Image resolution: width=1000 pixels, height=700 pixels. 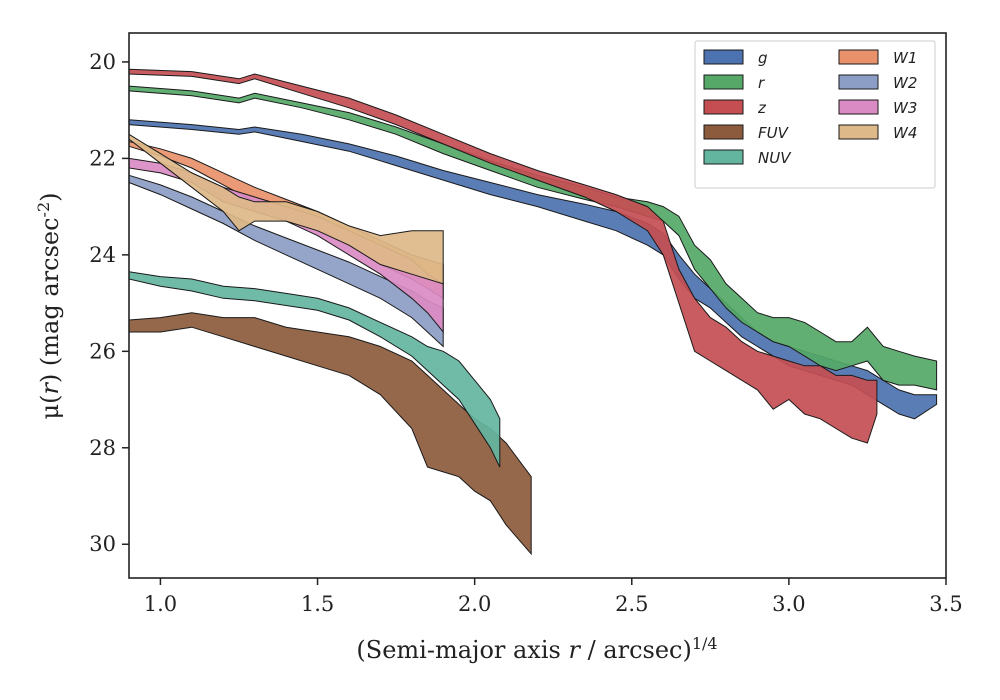 I want to click on legend-label-r: r, so click(x=761, y=83).